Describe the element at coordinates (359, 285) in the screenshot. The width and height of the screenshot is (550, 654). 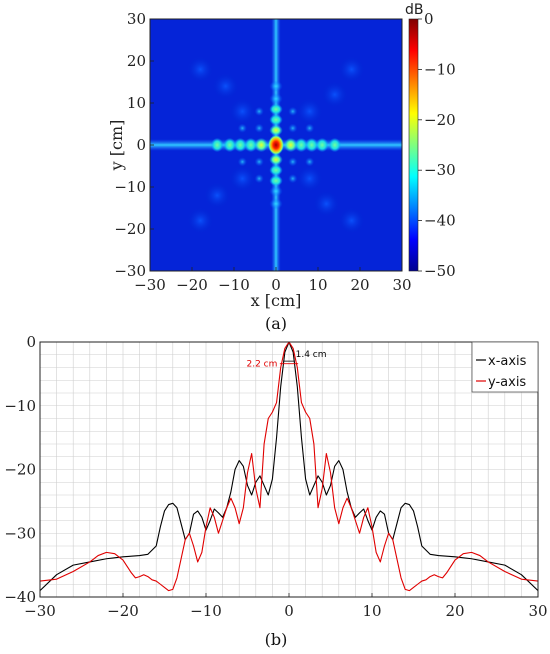
I see `heatmap-x-tick-label: 20` at that location.